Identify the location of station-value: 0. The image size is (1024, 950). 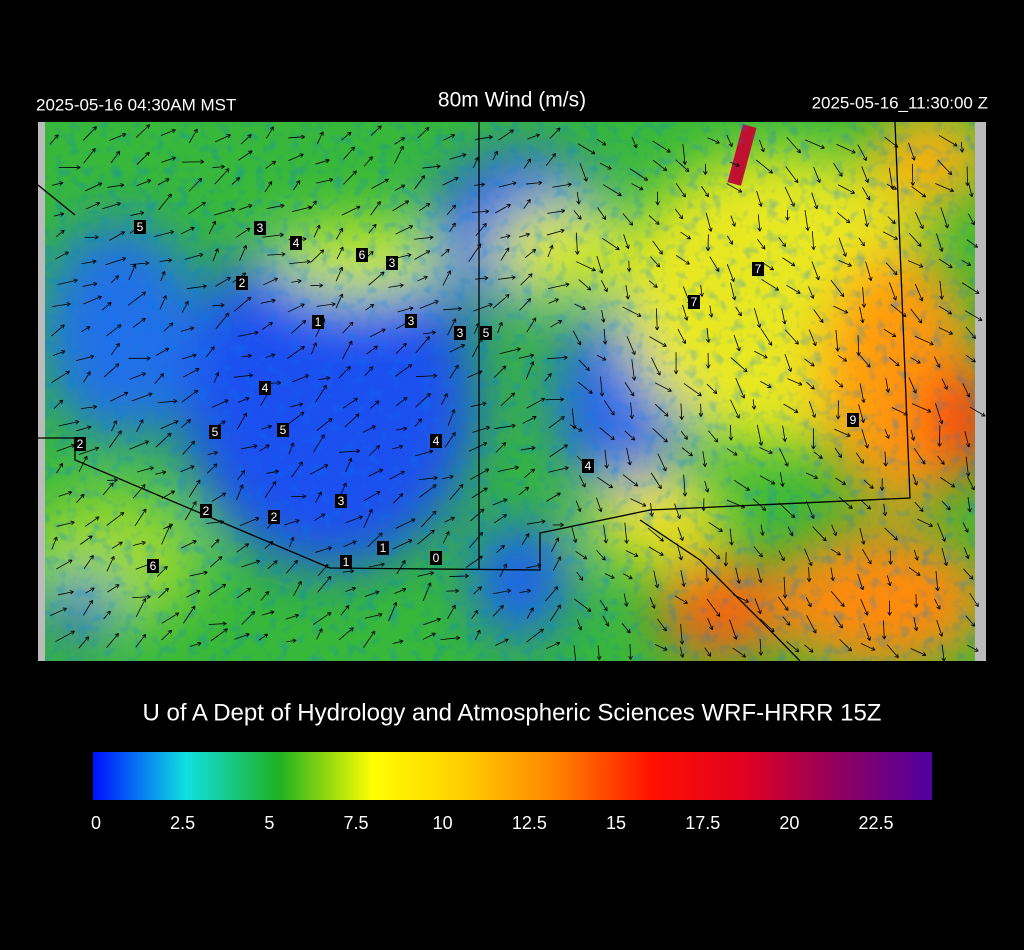
(436, 558).